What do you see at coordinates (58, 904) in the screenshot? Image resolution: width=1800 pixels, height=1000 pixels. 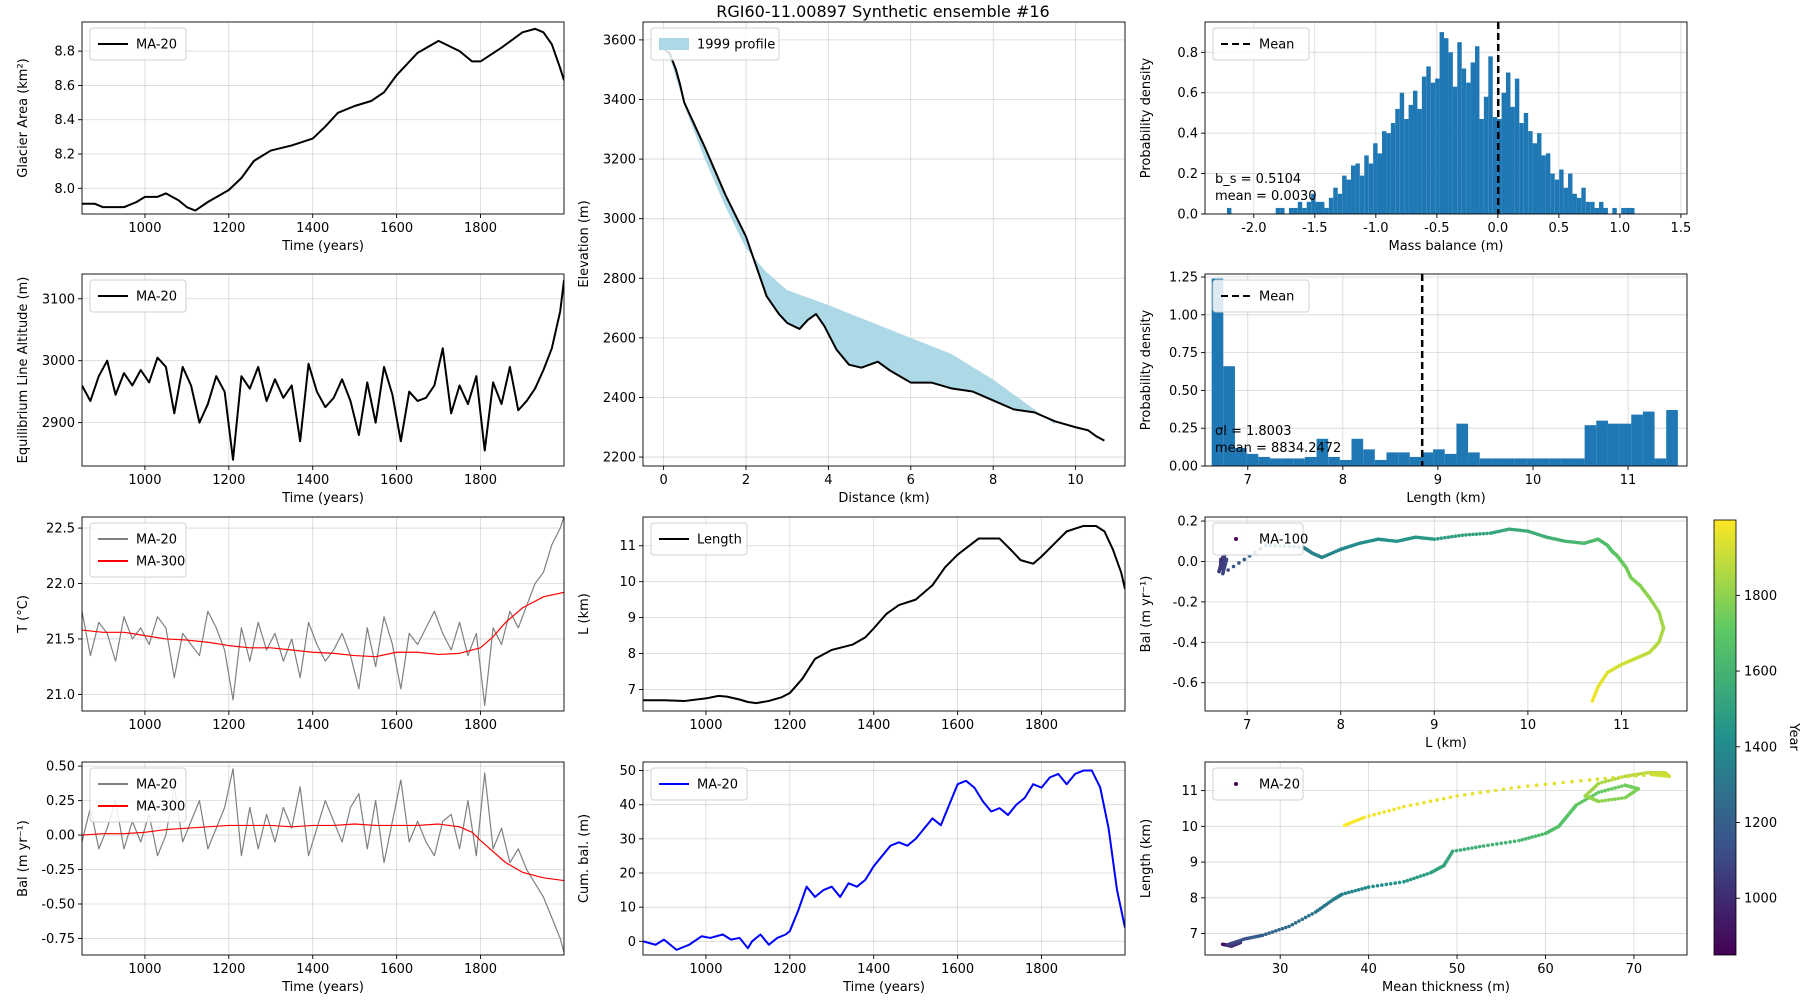 I see `y-tick-label: -0.50` at bounding box center [58, 904].